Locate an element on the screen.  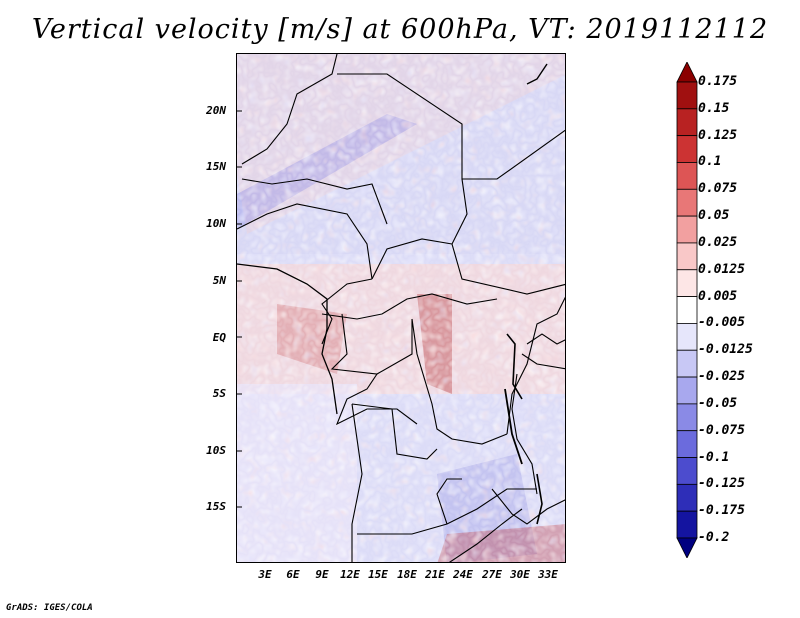
lon-label: 21E is located at coordinates (435, 574).